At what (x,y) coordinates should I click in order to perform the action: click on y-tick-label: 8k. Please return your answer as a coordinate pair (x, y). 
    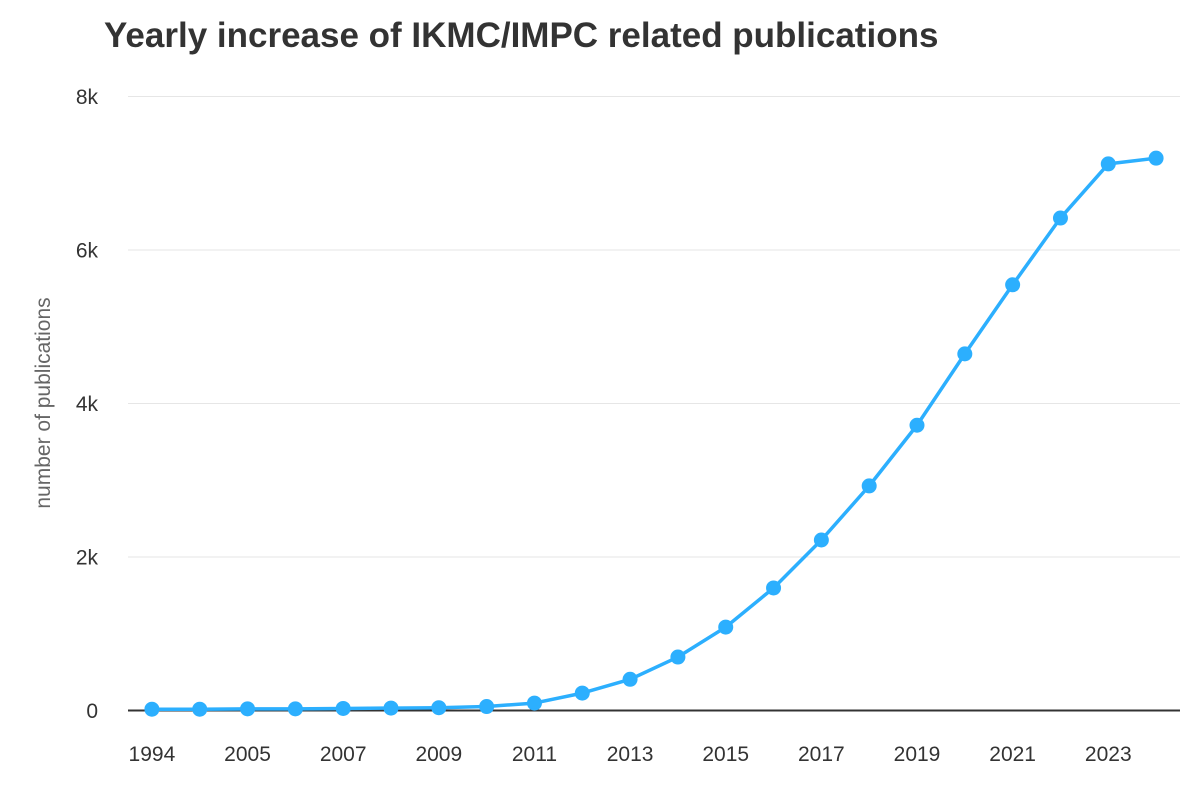
    Looking at the image, I should click on (87, 97).